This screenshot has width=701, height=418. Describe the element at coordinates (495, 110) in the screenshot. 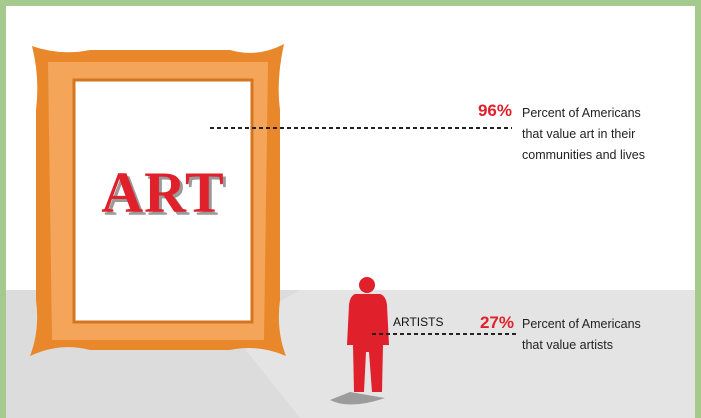

I see `stat-value: 96%` at that location.